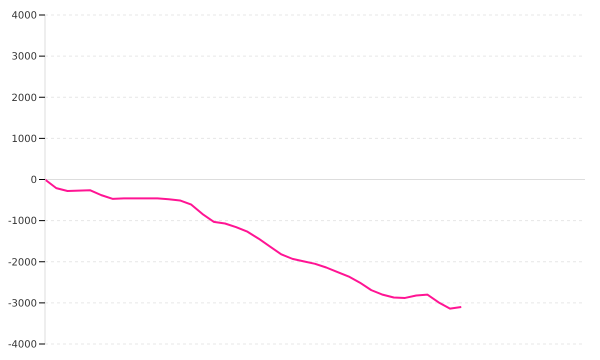  What do you see at coordinates (24, 139) in the screenshot?
I see `y-tick-label: 1000` at bounding box center [24, 139].